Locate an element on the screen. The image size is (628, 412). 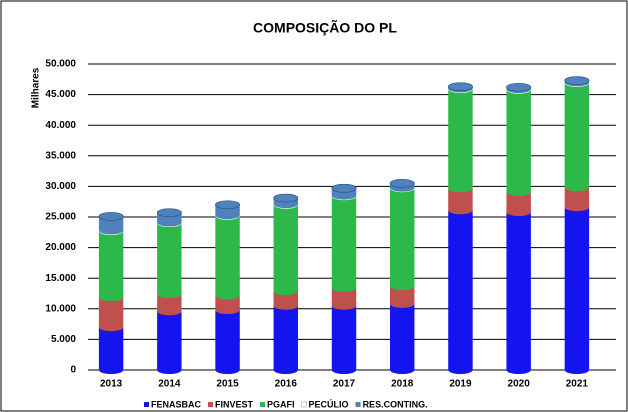
x-tick-label: 2020 is located at coordinates (519, 384).